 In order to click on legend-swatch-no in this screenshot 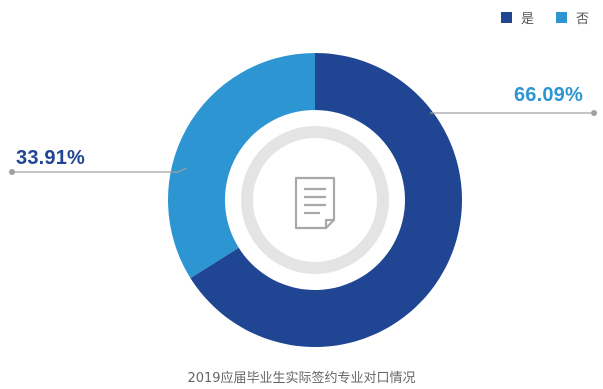, I will do `click(561, 17)`.